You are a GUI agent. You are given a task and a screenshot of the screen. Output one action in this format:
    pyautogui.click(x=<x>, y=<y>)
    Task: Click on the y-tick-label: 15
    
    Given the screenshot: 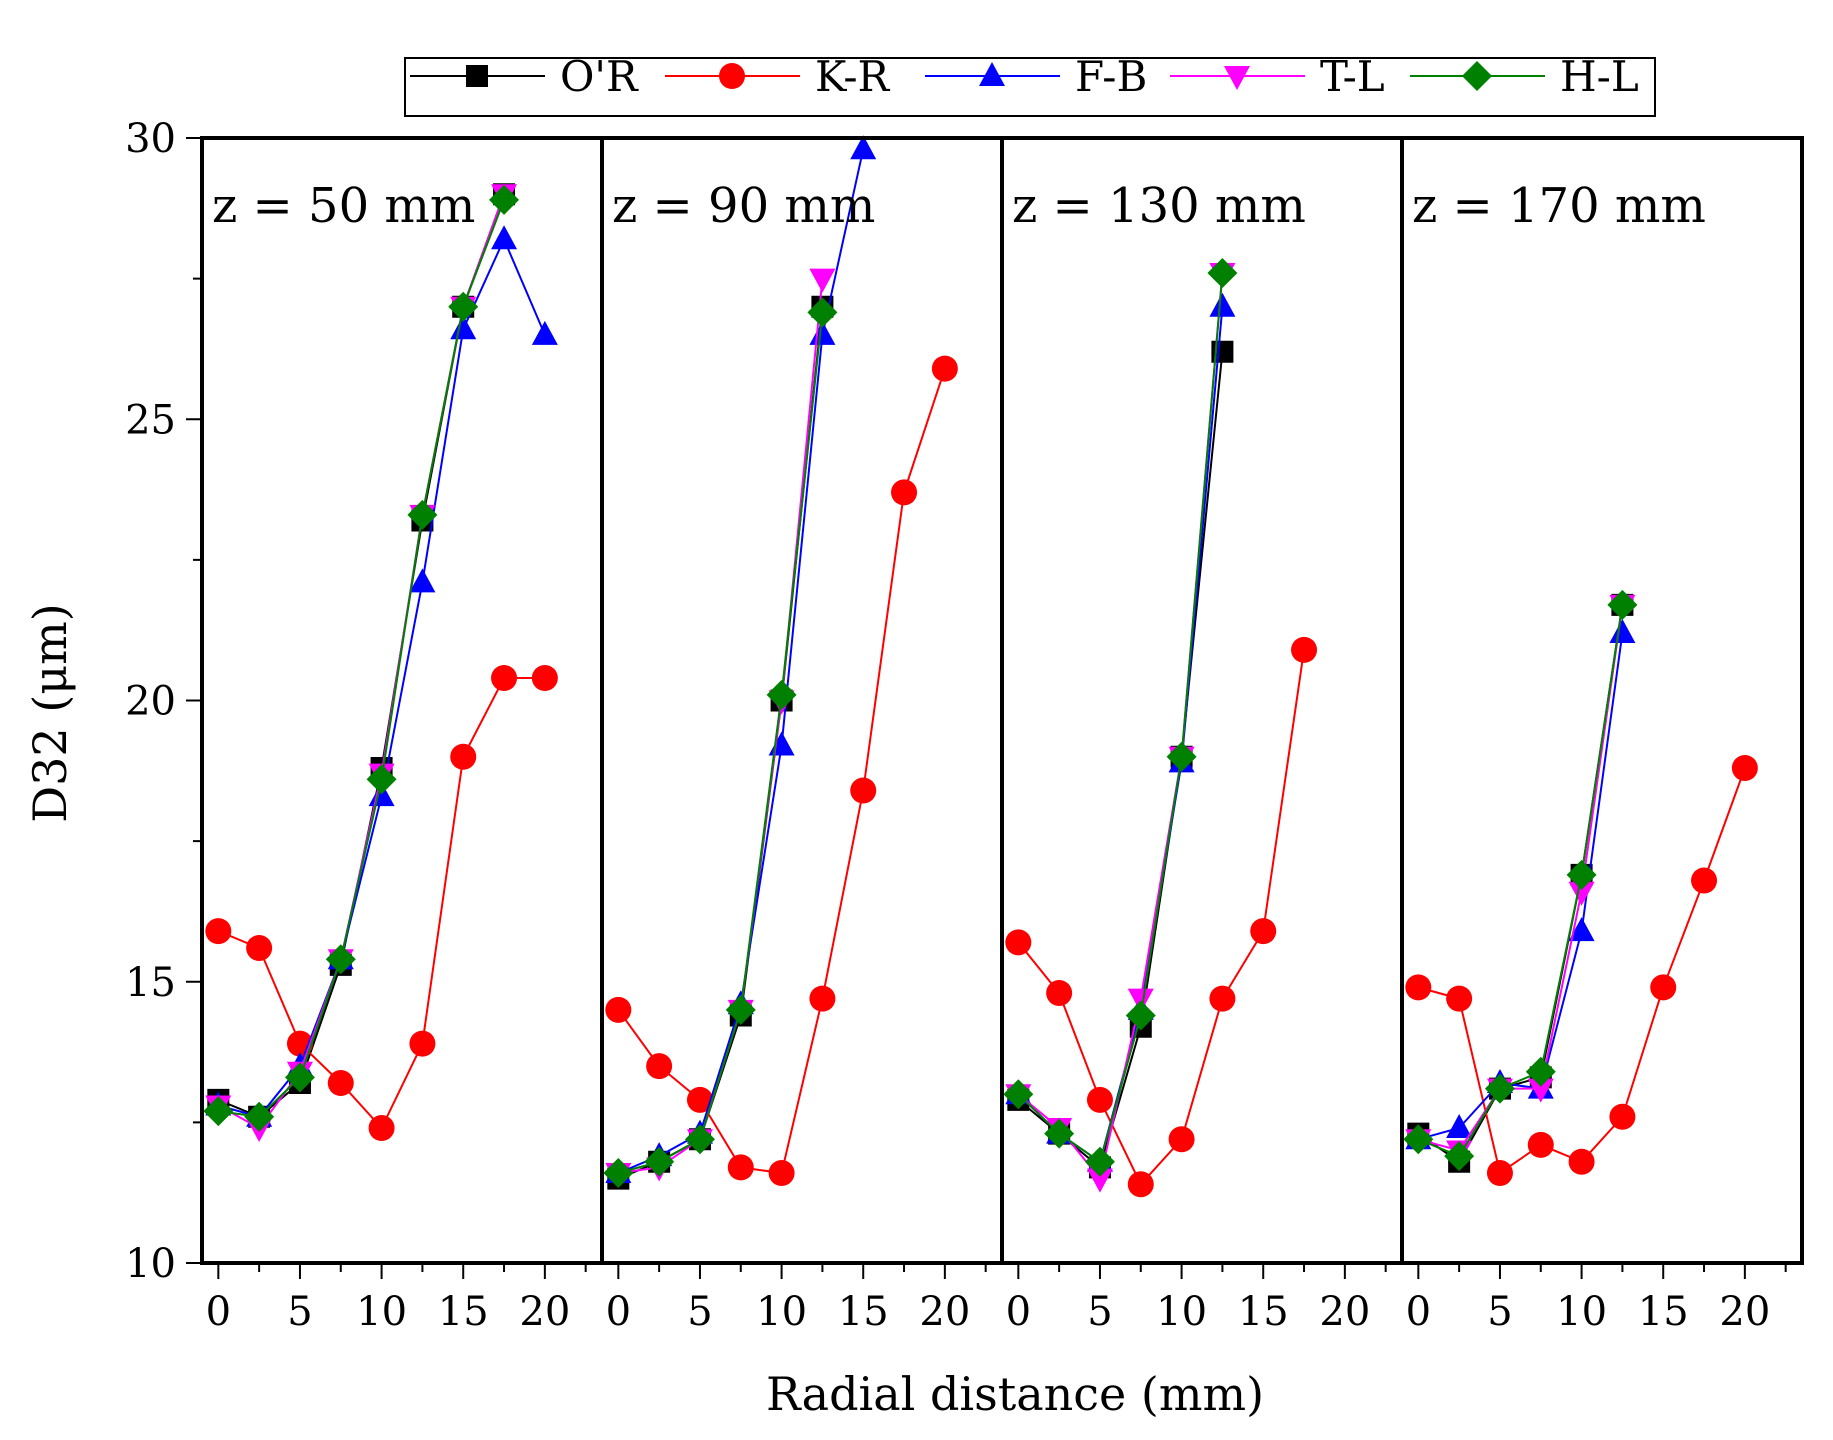 What is the action you would take?
    pyautogui.click(x=150, y=983)
    